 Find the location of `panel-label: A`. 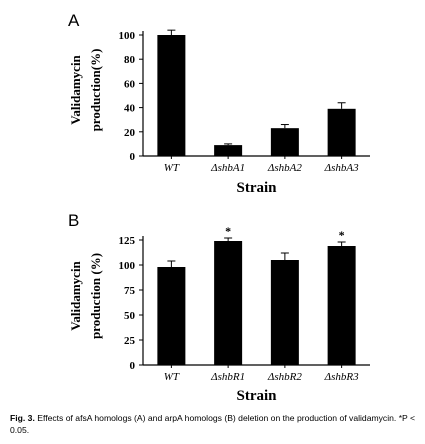

panel-label: A is located at coordinates (74, 20).